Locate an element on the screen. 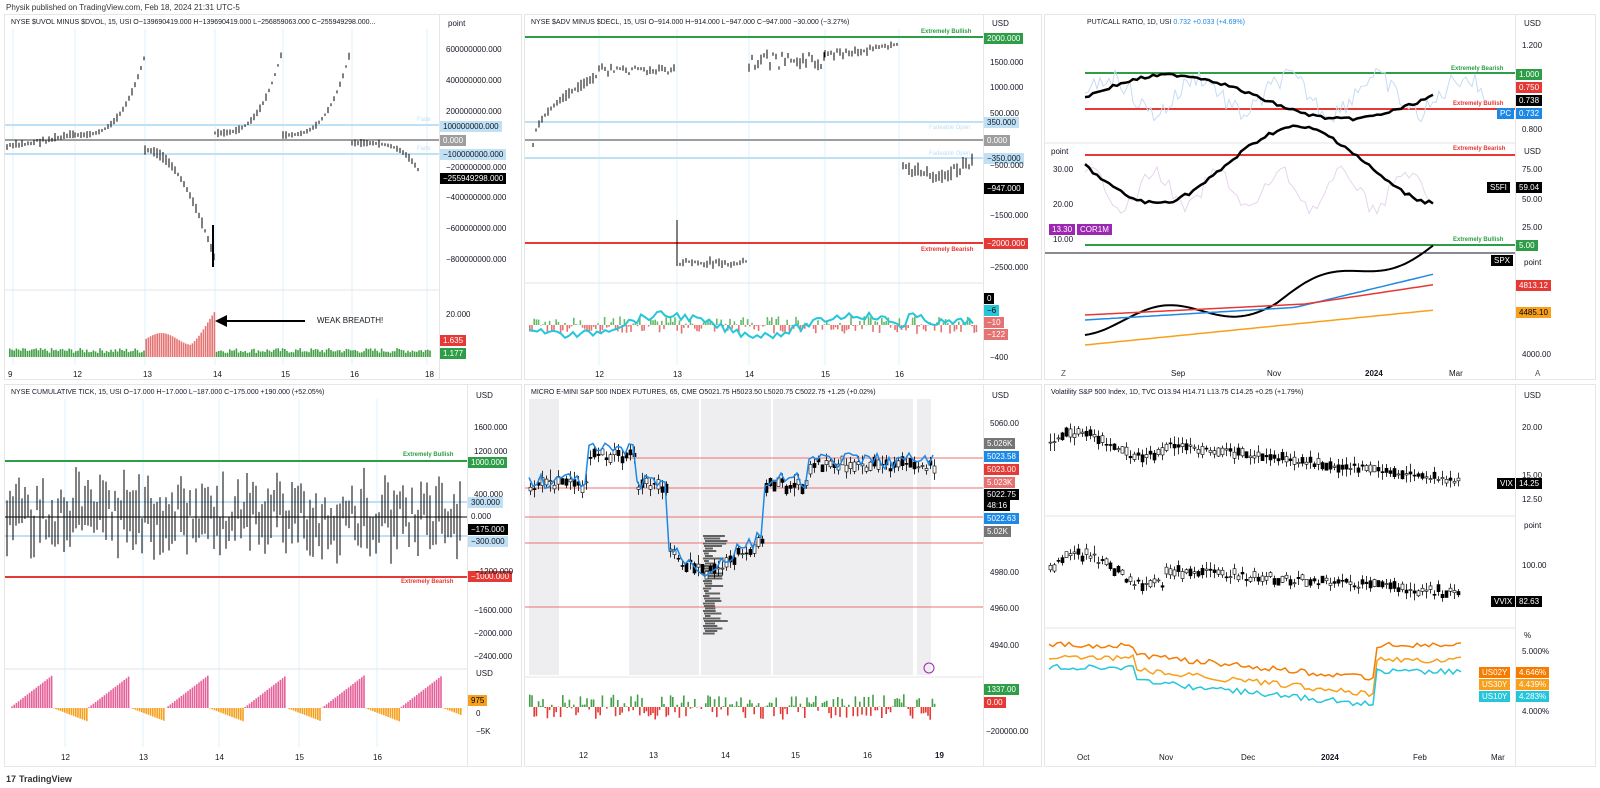 This screenshot has height=788, width=1600. level-tag-up: 300.000 is located at coordinates (485, 502).